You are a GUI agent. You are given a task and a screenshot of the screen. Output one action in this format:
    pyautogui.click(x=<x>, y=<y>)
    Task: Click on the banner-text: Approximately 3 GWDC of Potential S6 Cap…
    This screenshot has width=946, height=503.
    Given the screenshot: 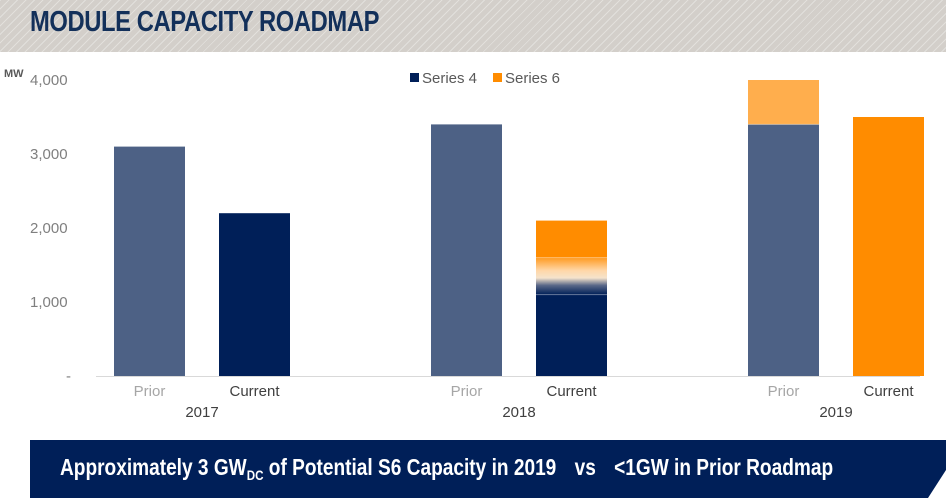 What is the action you would take?
    pyautogui.click(x=446, y=468)
    